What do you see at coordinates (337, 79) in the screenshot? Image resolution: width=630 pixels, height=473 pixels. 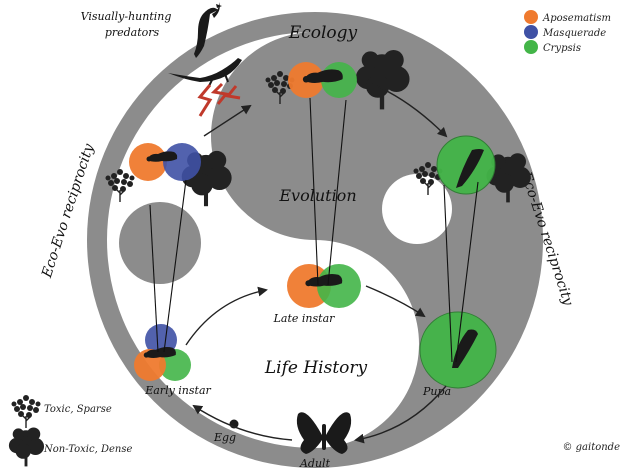 I see `ecology-node` at bounding box center [337, 79].